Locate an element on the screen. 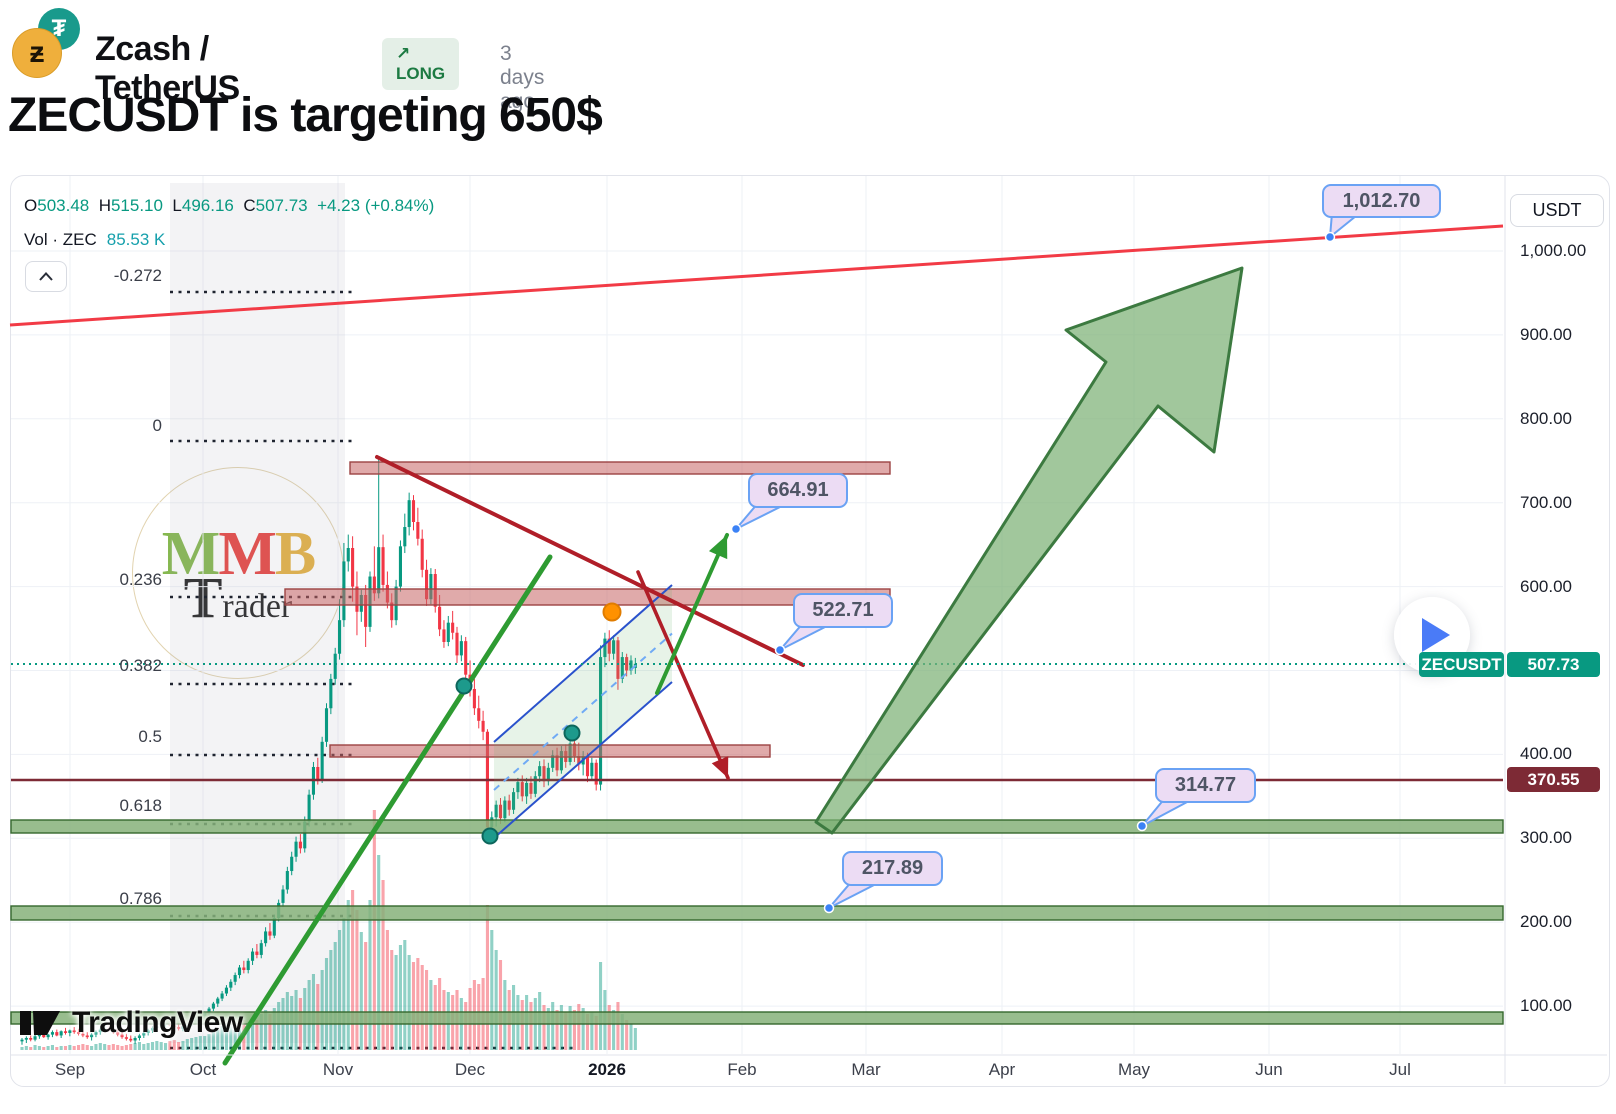 This screenshot has width=1616, height=1114. support-trendline-green is located at coordinates (387, 810).